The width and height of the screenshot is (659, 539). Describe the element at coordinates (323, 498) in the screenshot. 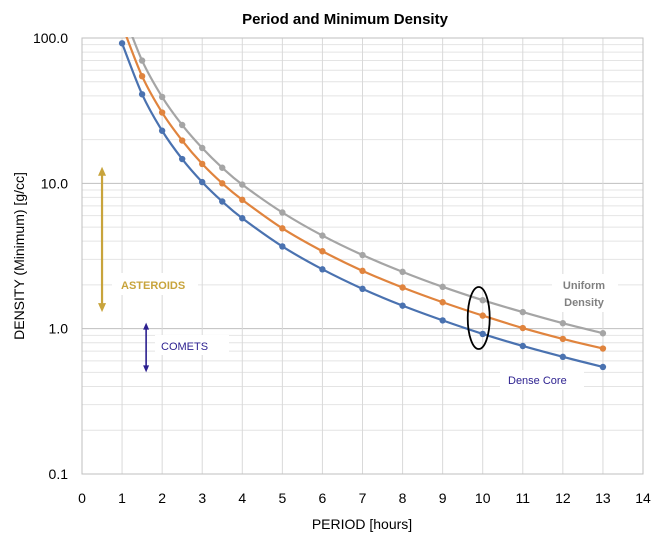

I see `x-tick-label: 6` at that location.